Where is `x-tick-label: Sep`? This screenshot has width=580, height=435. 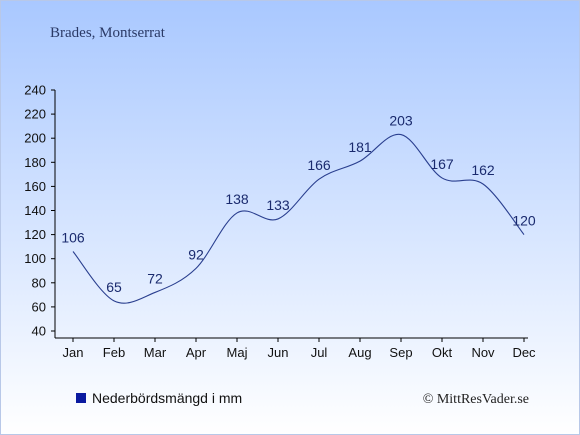 x-tick-label: Sep is located at coordinates (400, 352).